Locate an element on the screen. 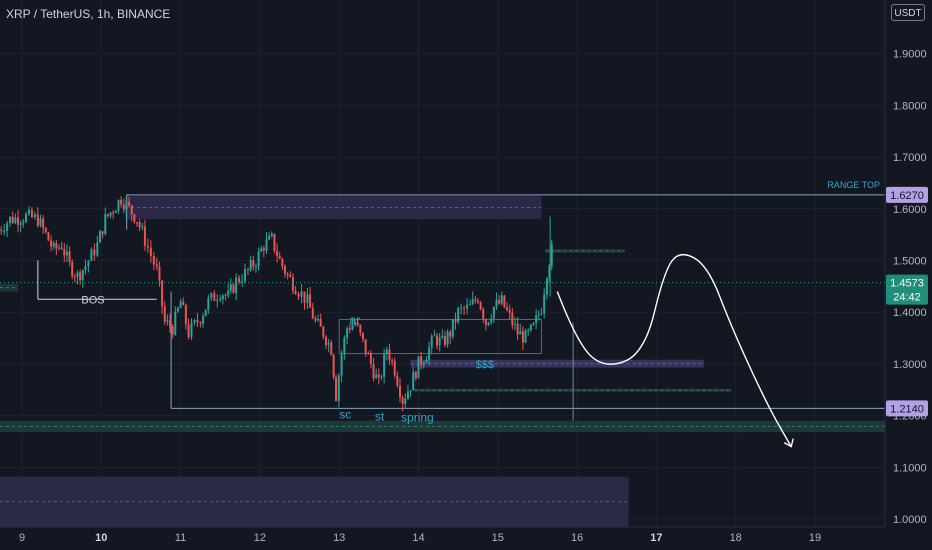 Image resolution: width=932 pixels, height=550 pixels. symbol-title: XRP / TetherUS, 1h, BINANCE is located at coordinates (88, 14).